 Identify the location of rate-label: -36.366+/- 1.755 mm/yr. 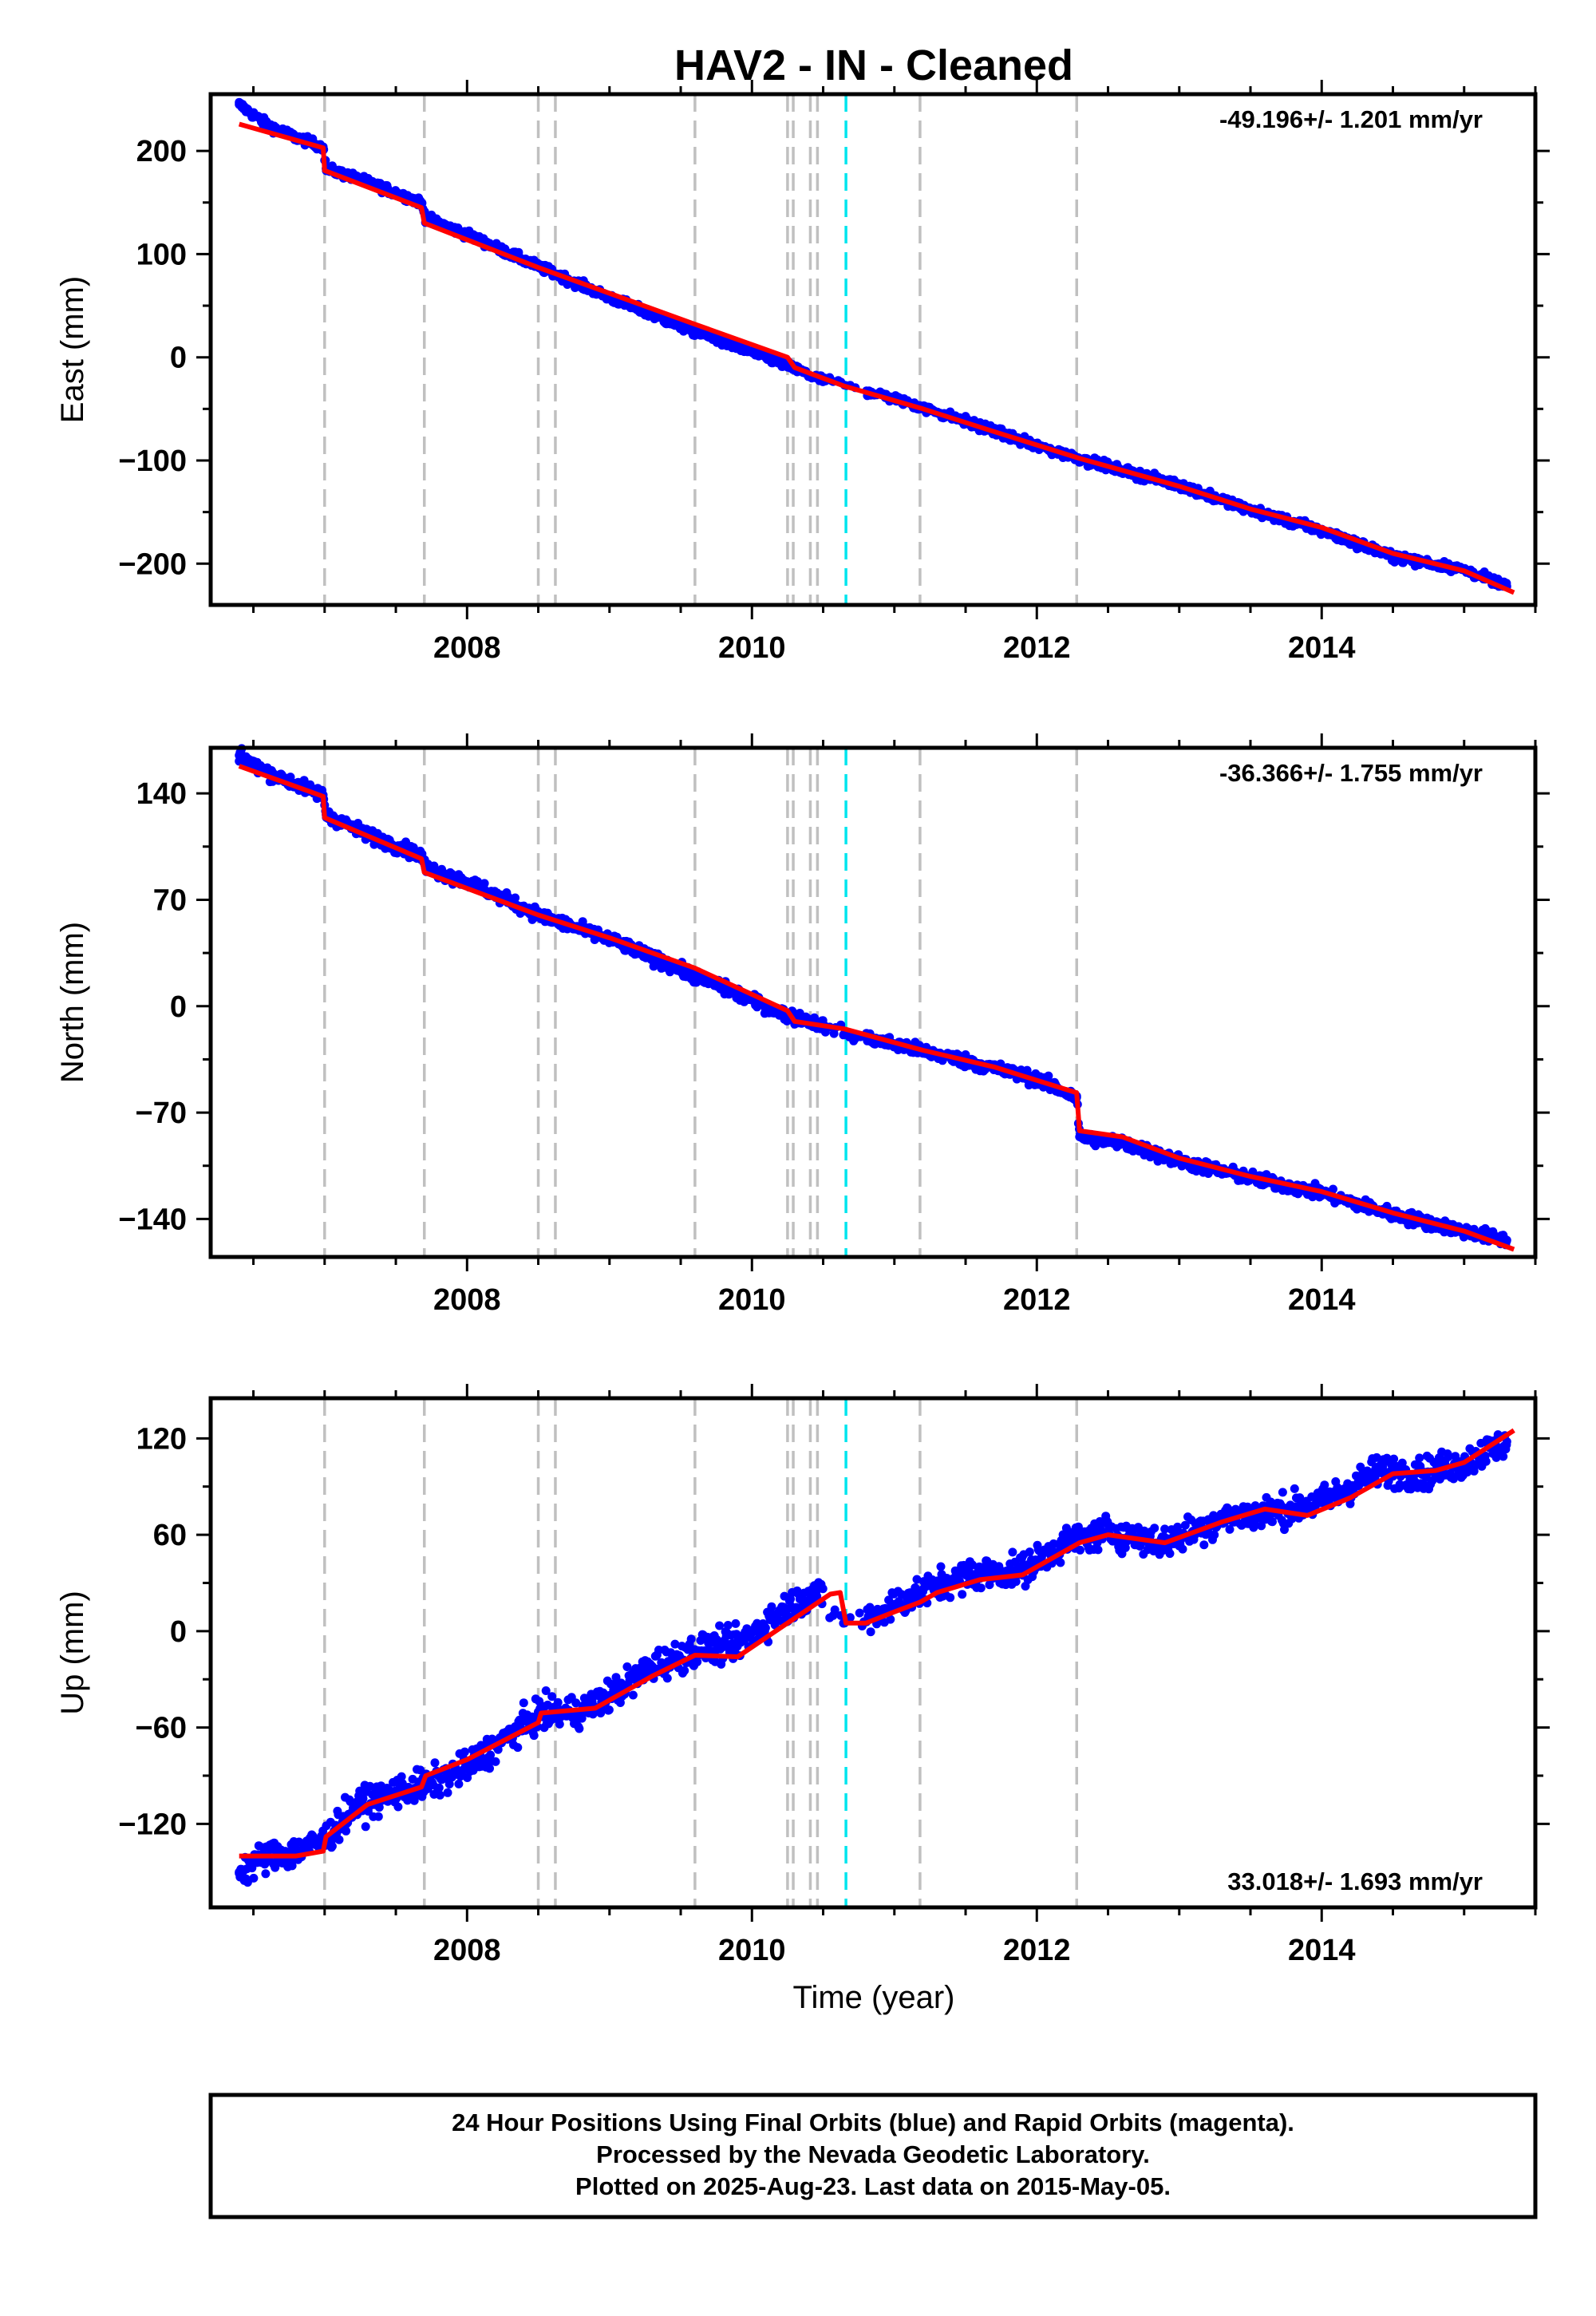
(1351, 773).